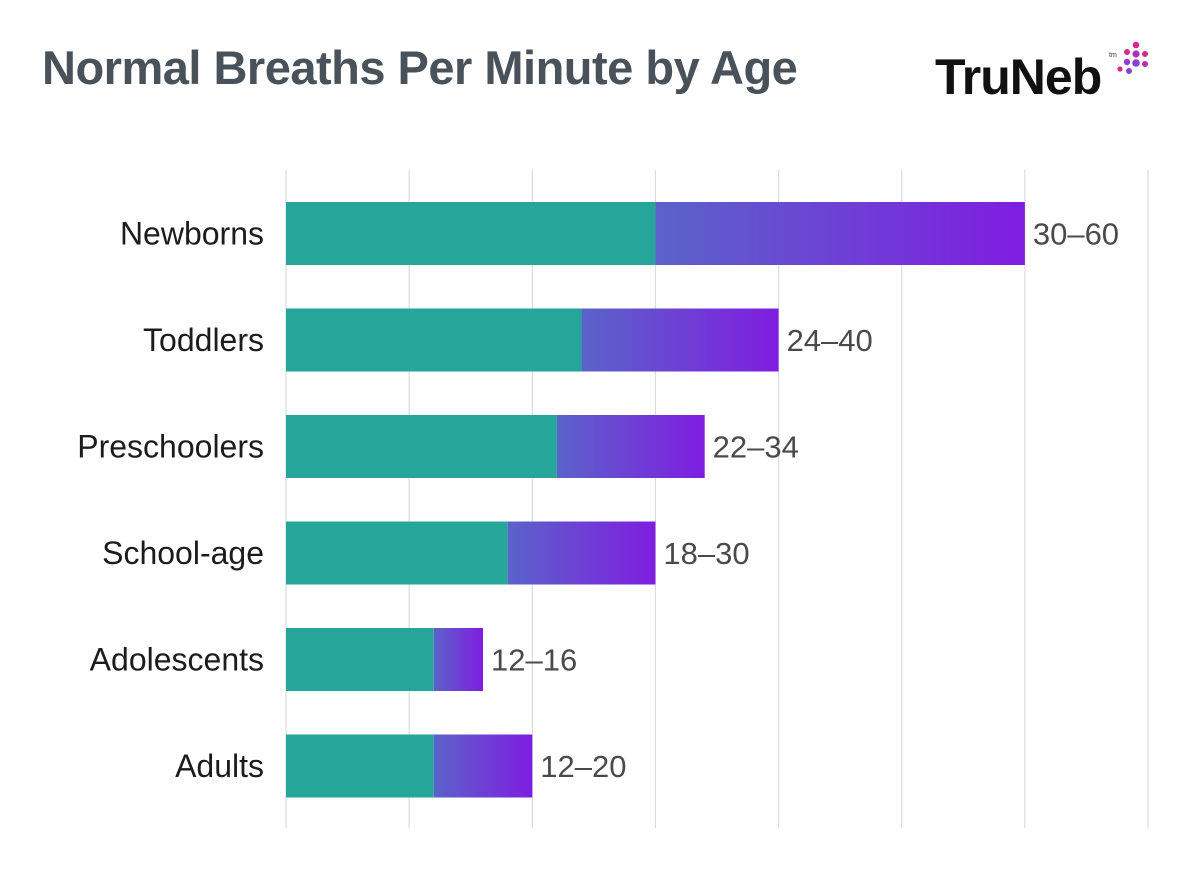 The image size is (1200, 896). What do you see at coordinates (583, 766) in the screenshot?
I see `value-label: 12–20` at bounding box center [583, 766].